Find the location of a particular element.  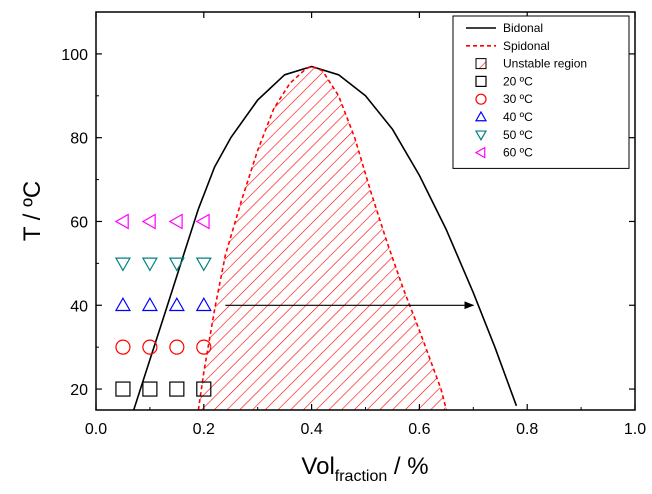

legend-label: Bidonal is located at coordinates (523, 28).